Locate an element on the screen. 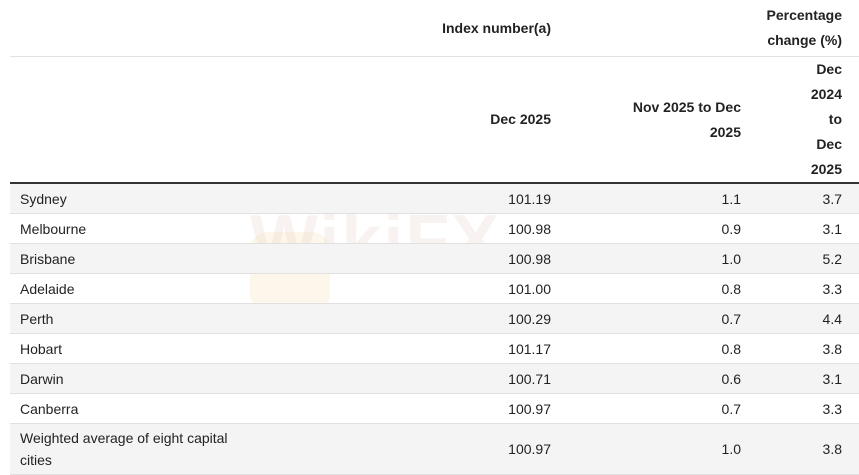 The image size is (859, 475). table-row: Darwin 100.71 0.6 3.1 is located at coordinates (434, 378).